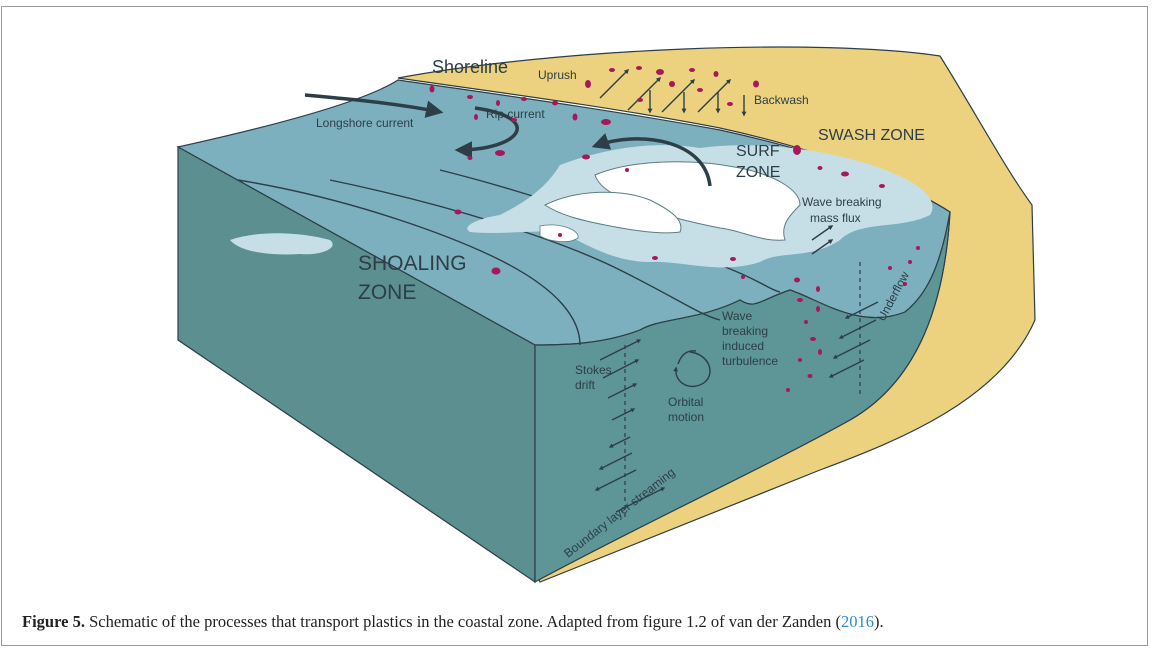  I want to click on label-stokes-drift: Stokes, so click(593, 370).